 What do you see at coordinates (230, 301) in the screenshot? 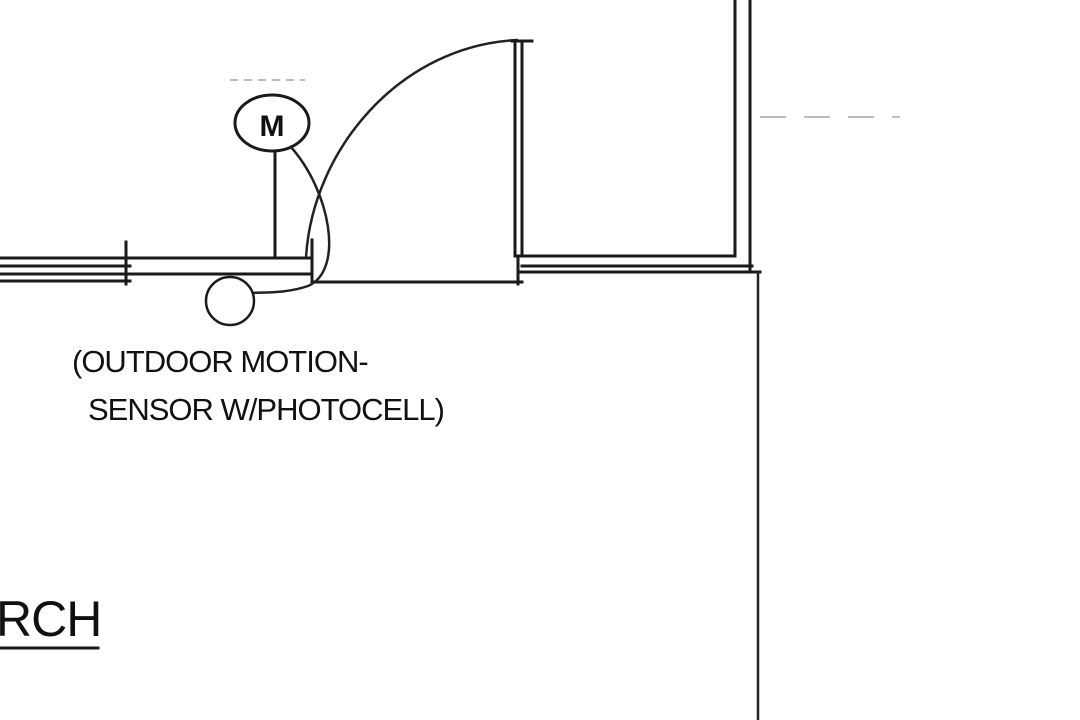
I see `outdoor-light-fixture-circle` at bounding box center [230, 301].